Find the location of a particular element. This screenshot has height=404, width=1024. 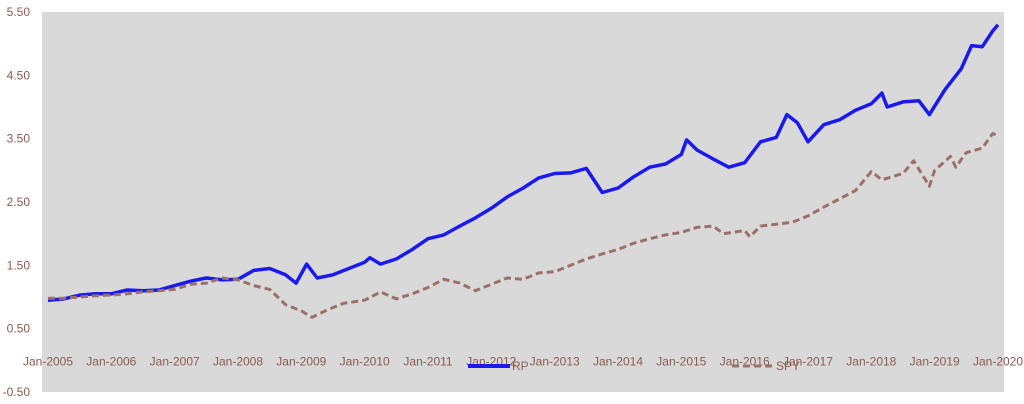

x-tick-label: Jan-2014 is located at coordinates (618, 361).